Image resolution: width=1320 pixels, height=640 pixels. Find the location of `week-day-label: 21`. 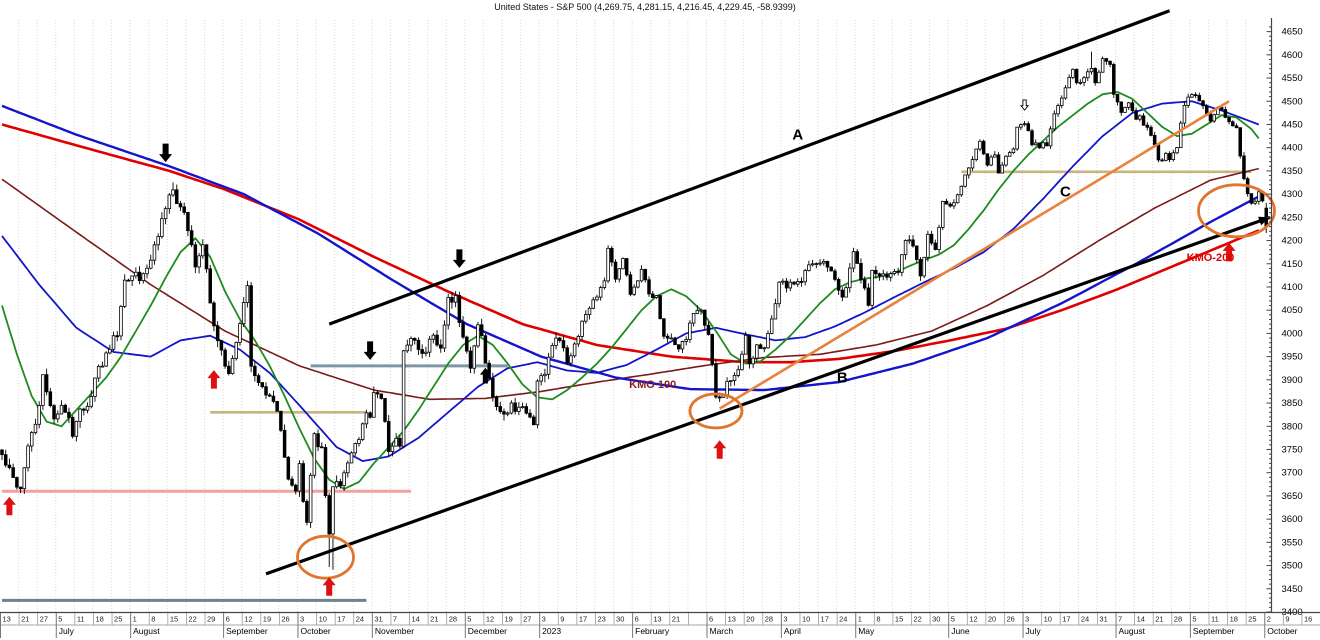

week-day-label: 21 is located at coordinates (1159, 619).